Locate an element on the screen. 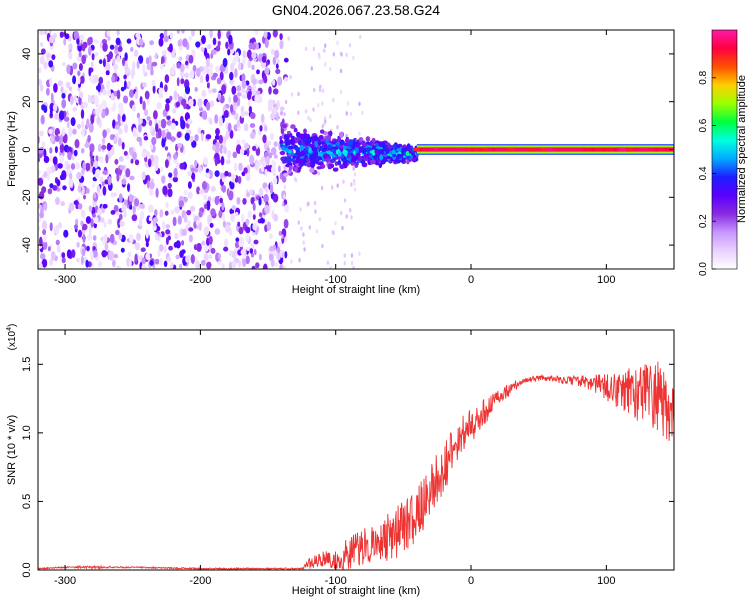 The height and width of the screenshot is (605, 750). snr-x-label: Height of straight line (km) is located at coordinates (356, 591).